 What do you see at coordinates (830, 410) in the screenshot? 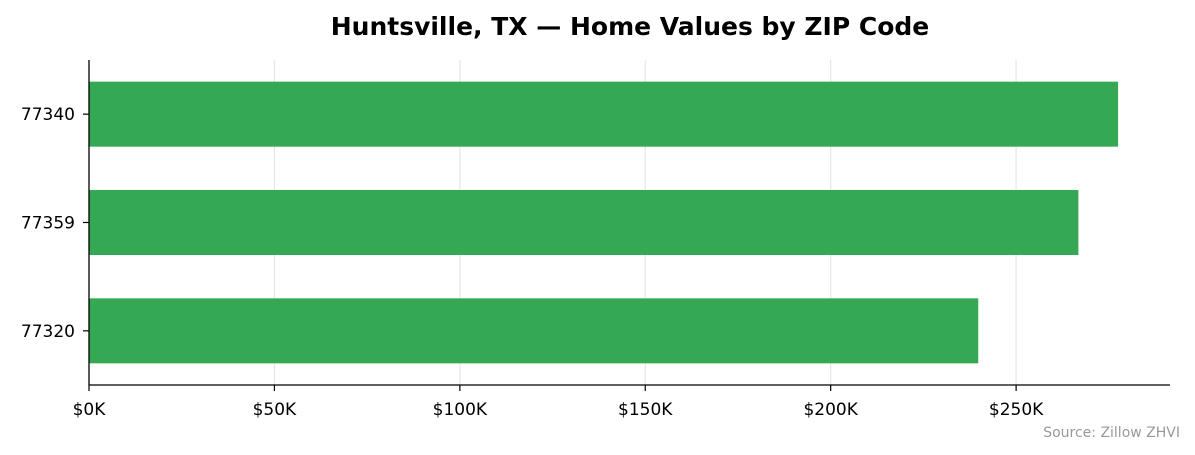
I see `x-tick-label: $200K` at bounding box center [830, 410].